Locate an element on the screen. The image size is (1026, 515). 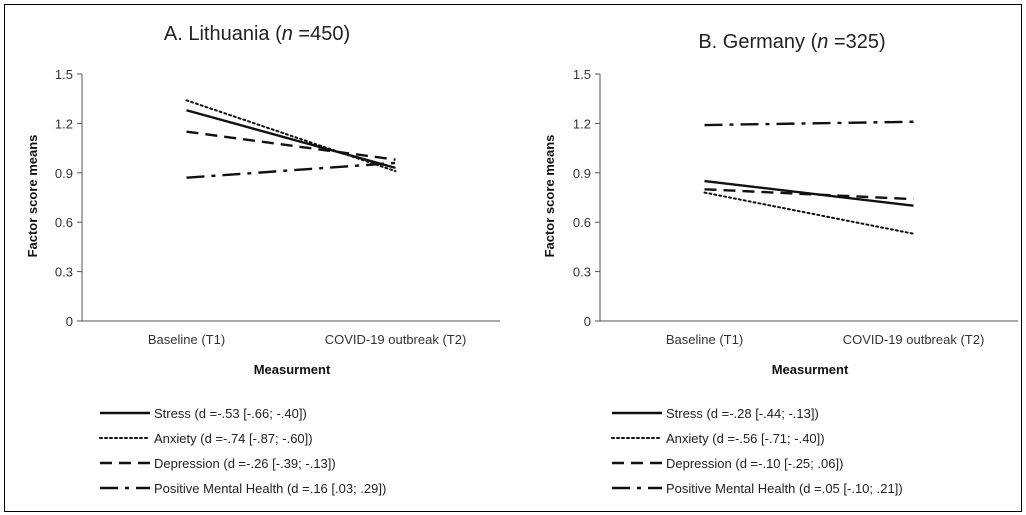
legend-label: Anxiety (d =-.74 [-.87; -.60]) is located at coordinates (233, 438).